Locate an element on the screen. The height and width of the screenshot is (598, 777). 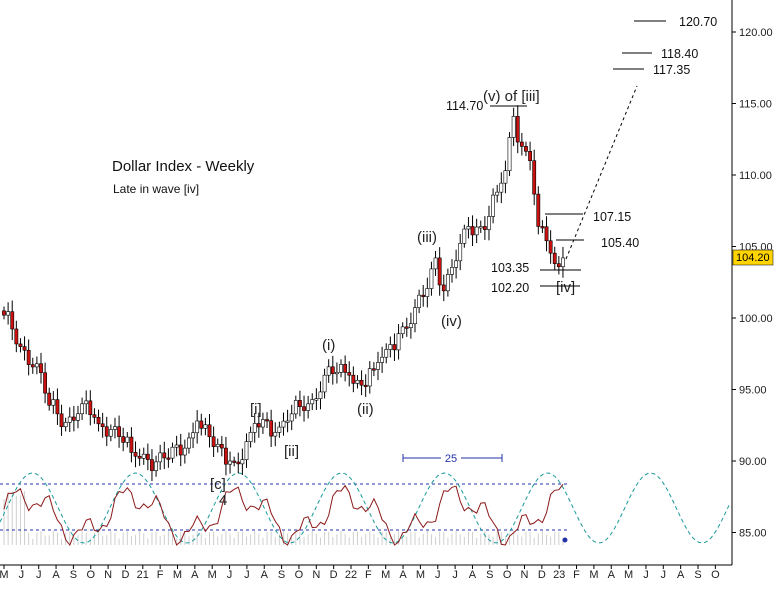
oscillator-panel is located at coordinates (365, 509).